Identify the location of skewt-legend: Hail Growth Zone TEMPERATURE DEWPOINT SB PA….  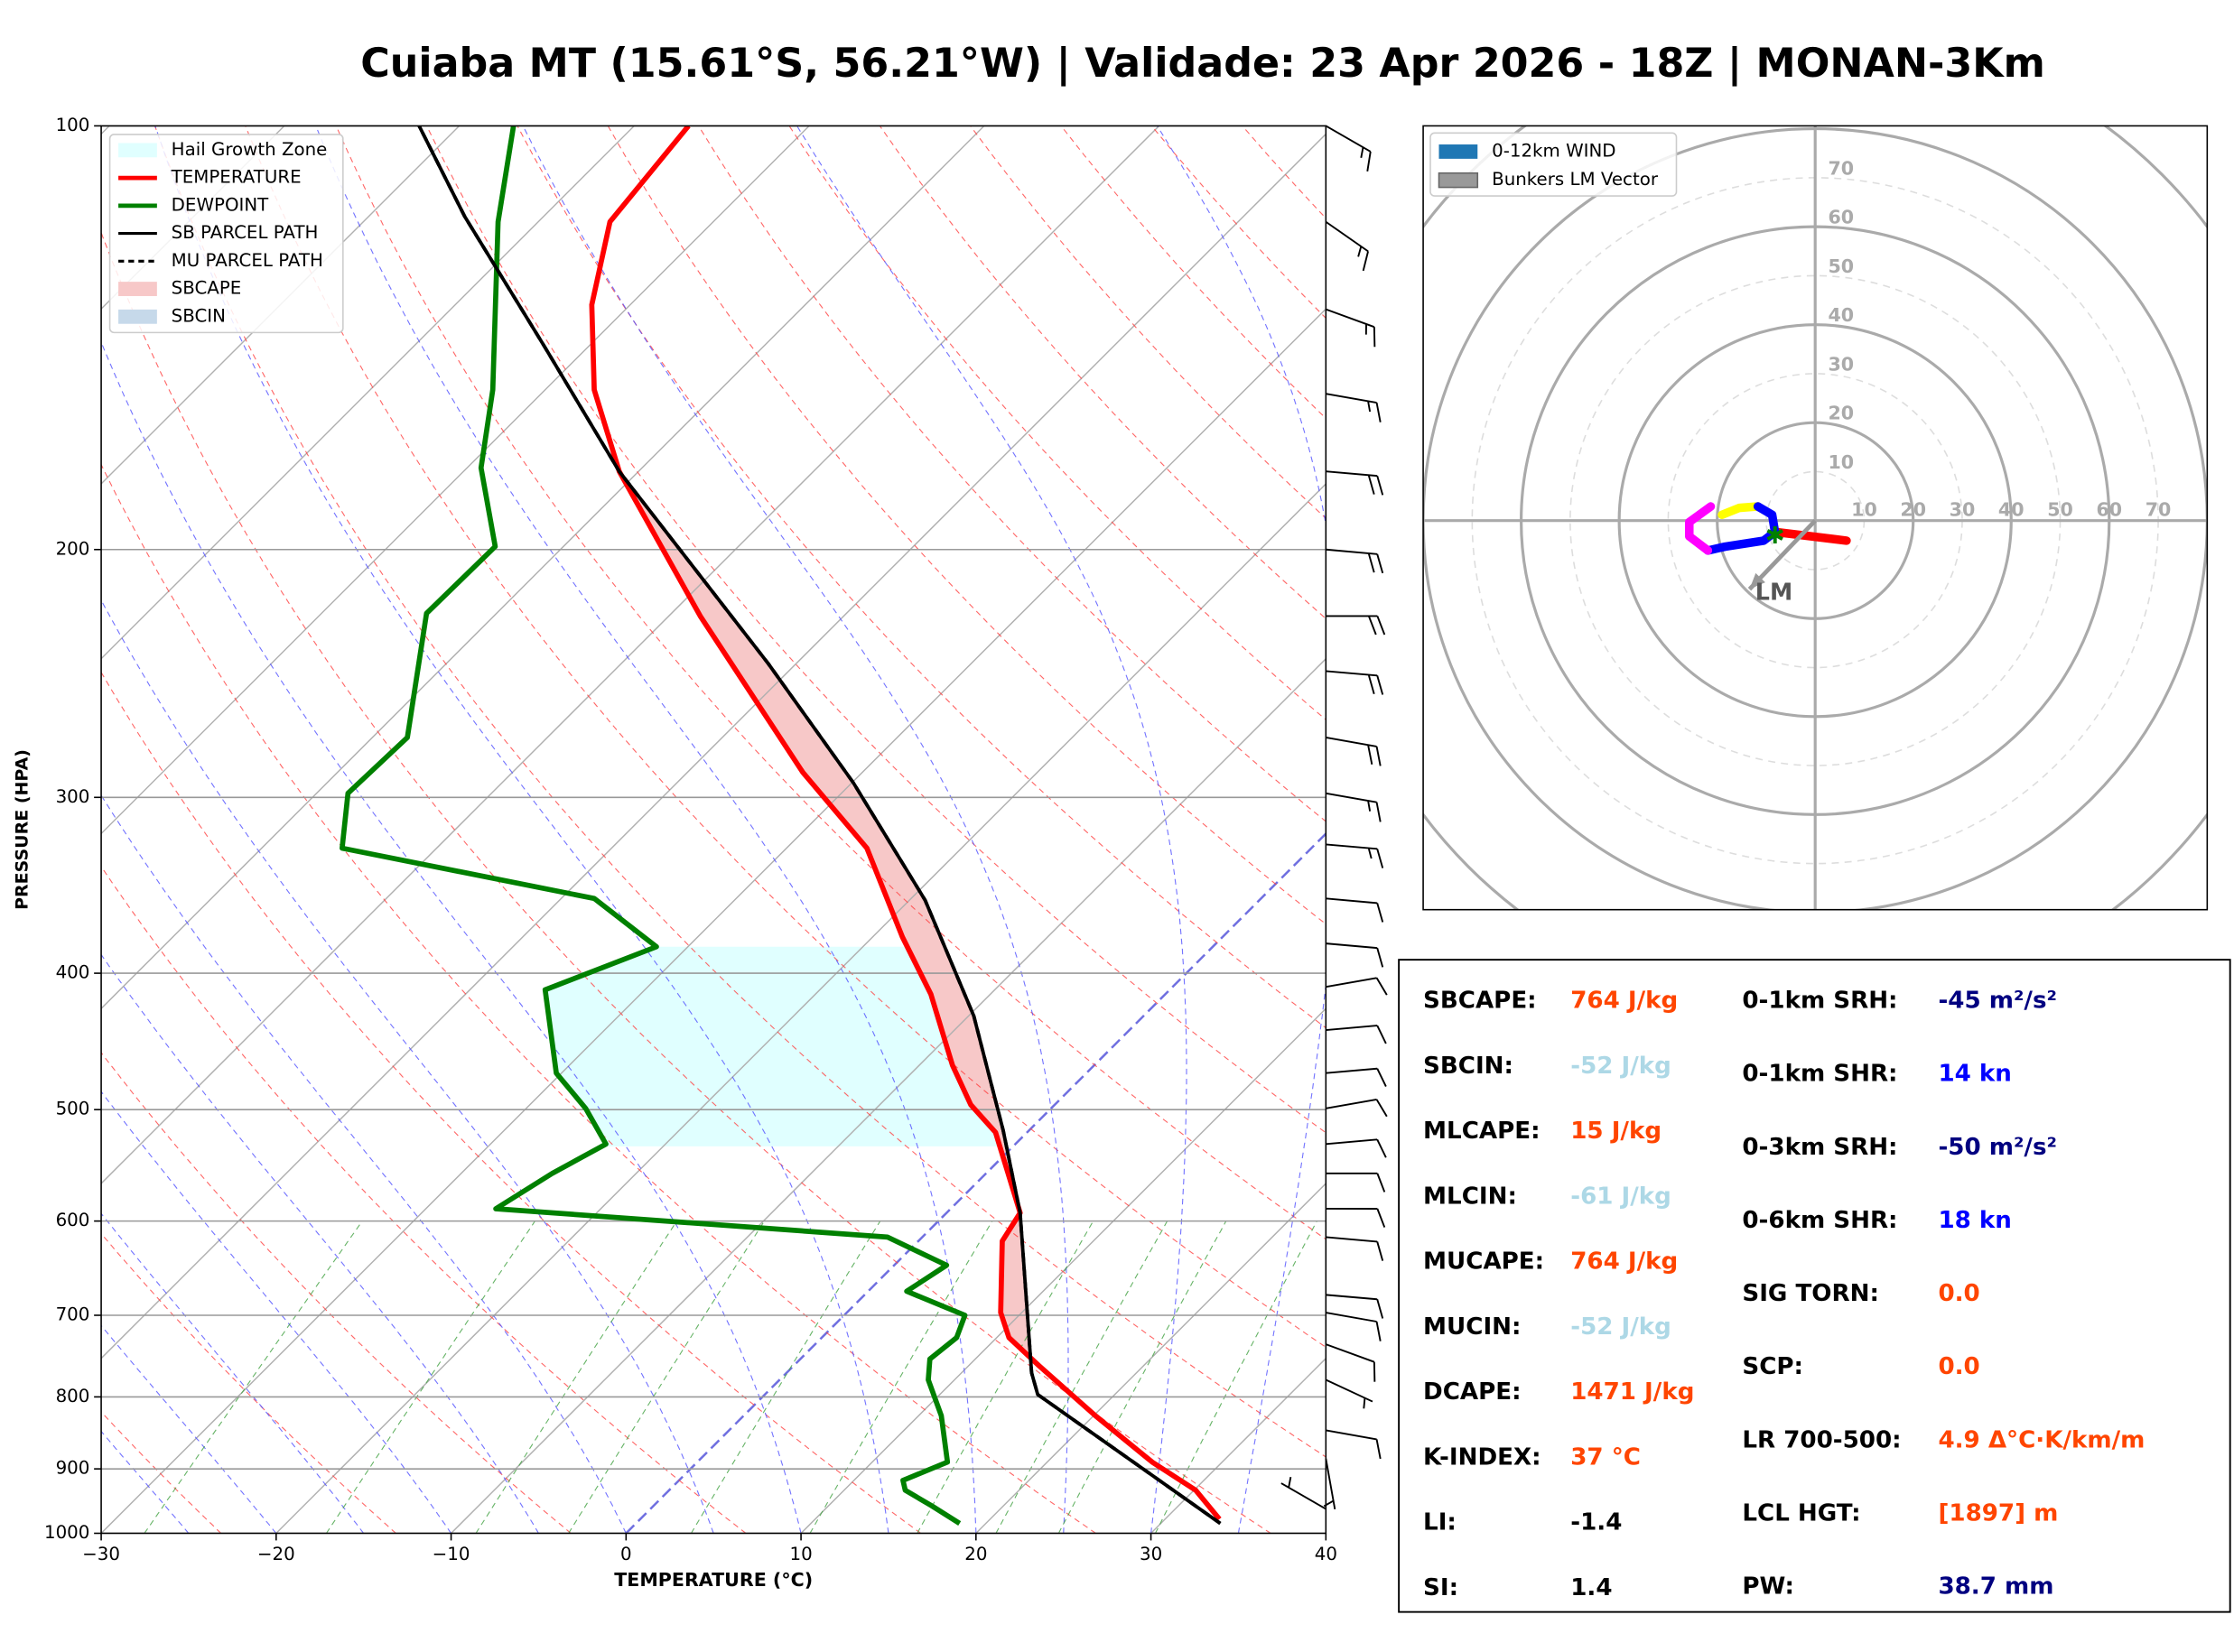
(226, 234).